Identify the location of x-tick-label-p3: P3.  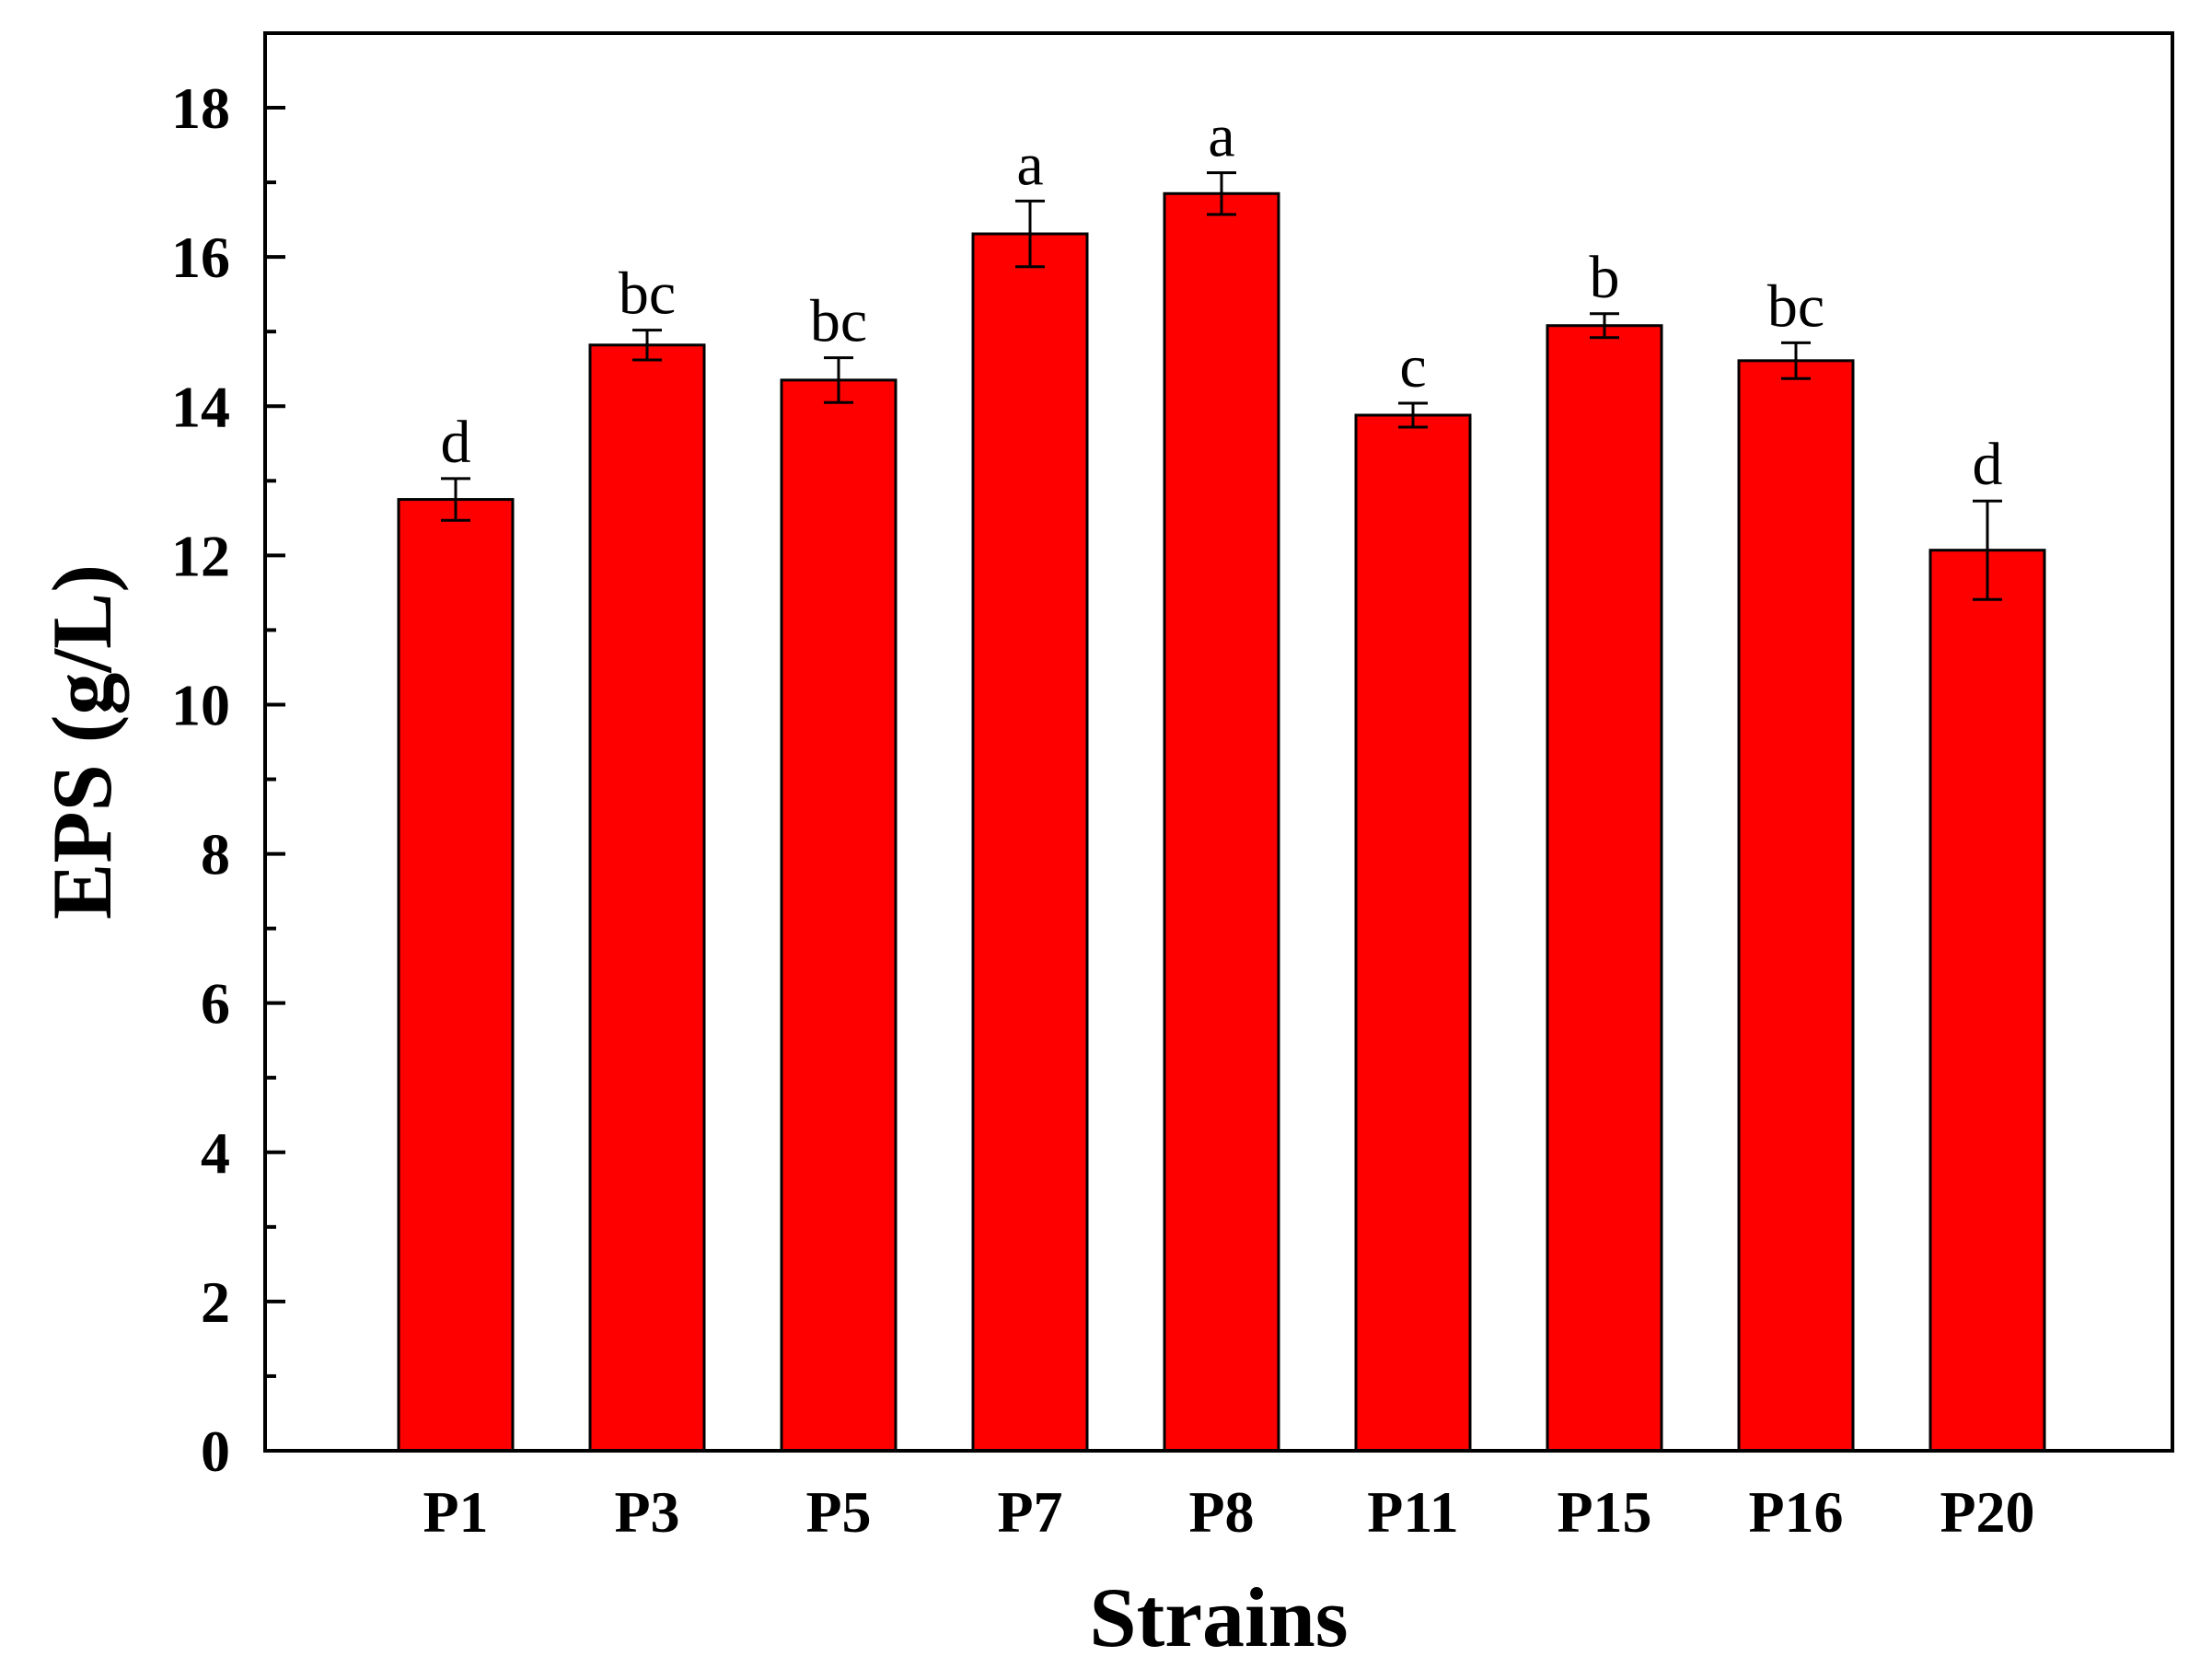
(646, 1512).